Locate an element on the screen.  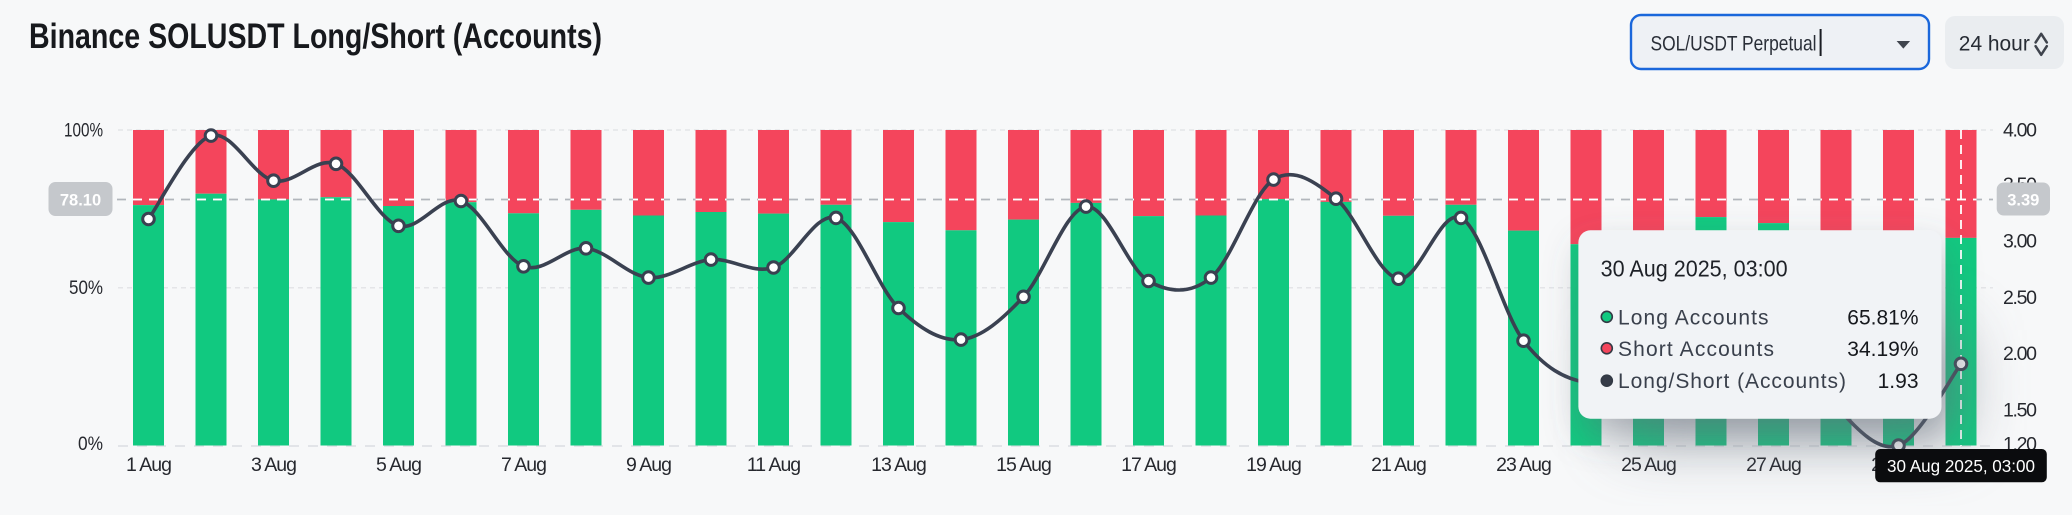
svg-text: 2.50 is located at coordinates (2020, 298).